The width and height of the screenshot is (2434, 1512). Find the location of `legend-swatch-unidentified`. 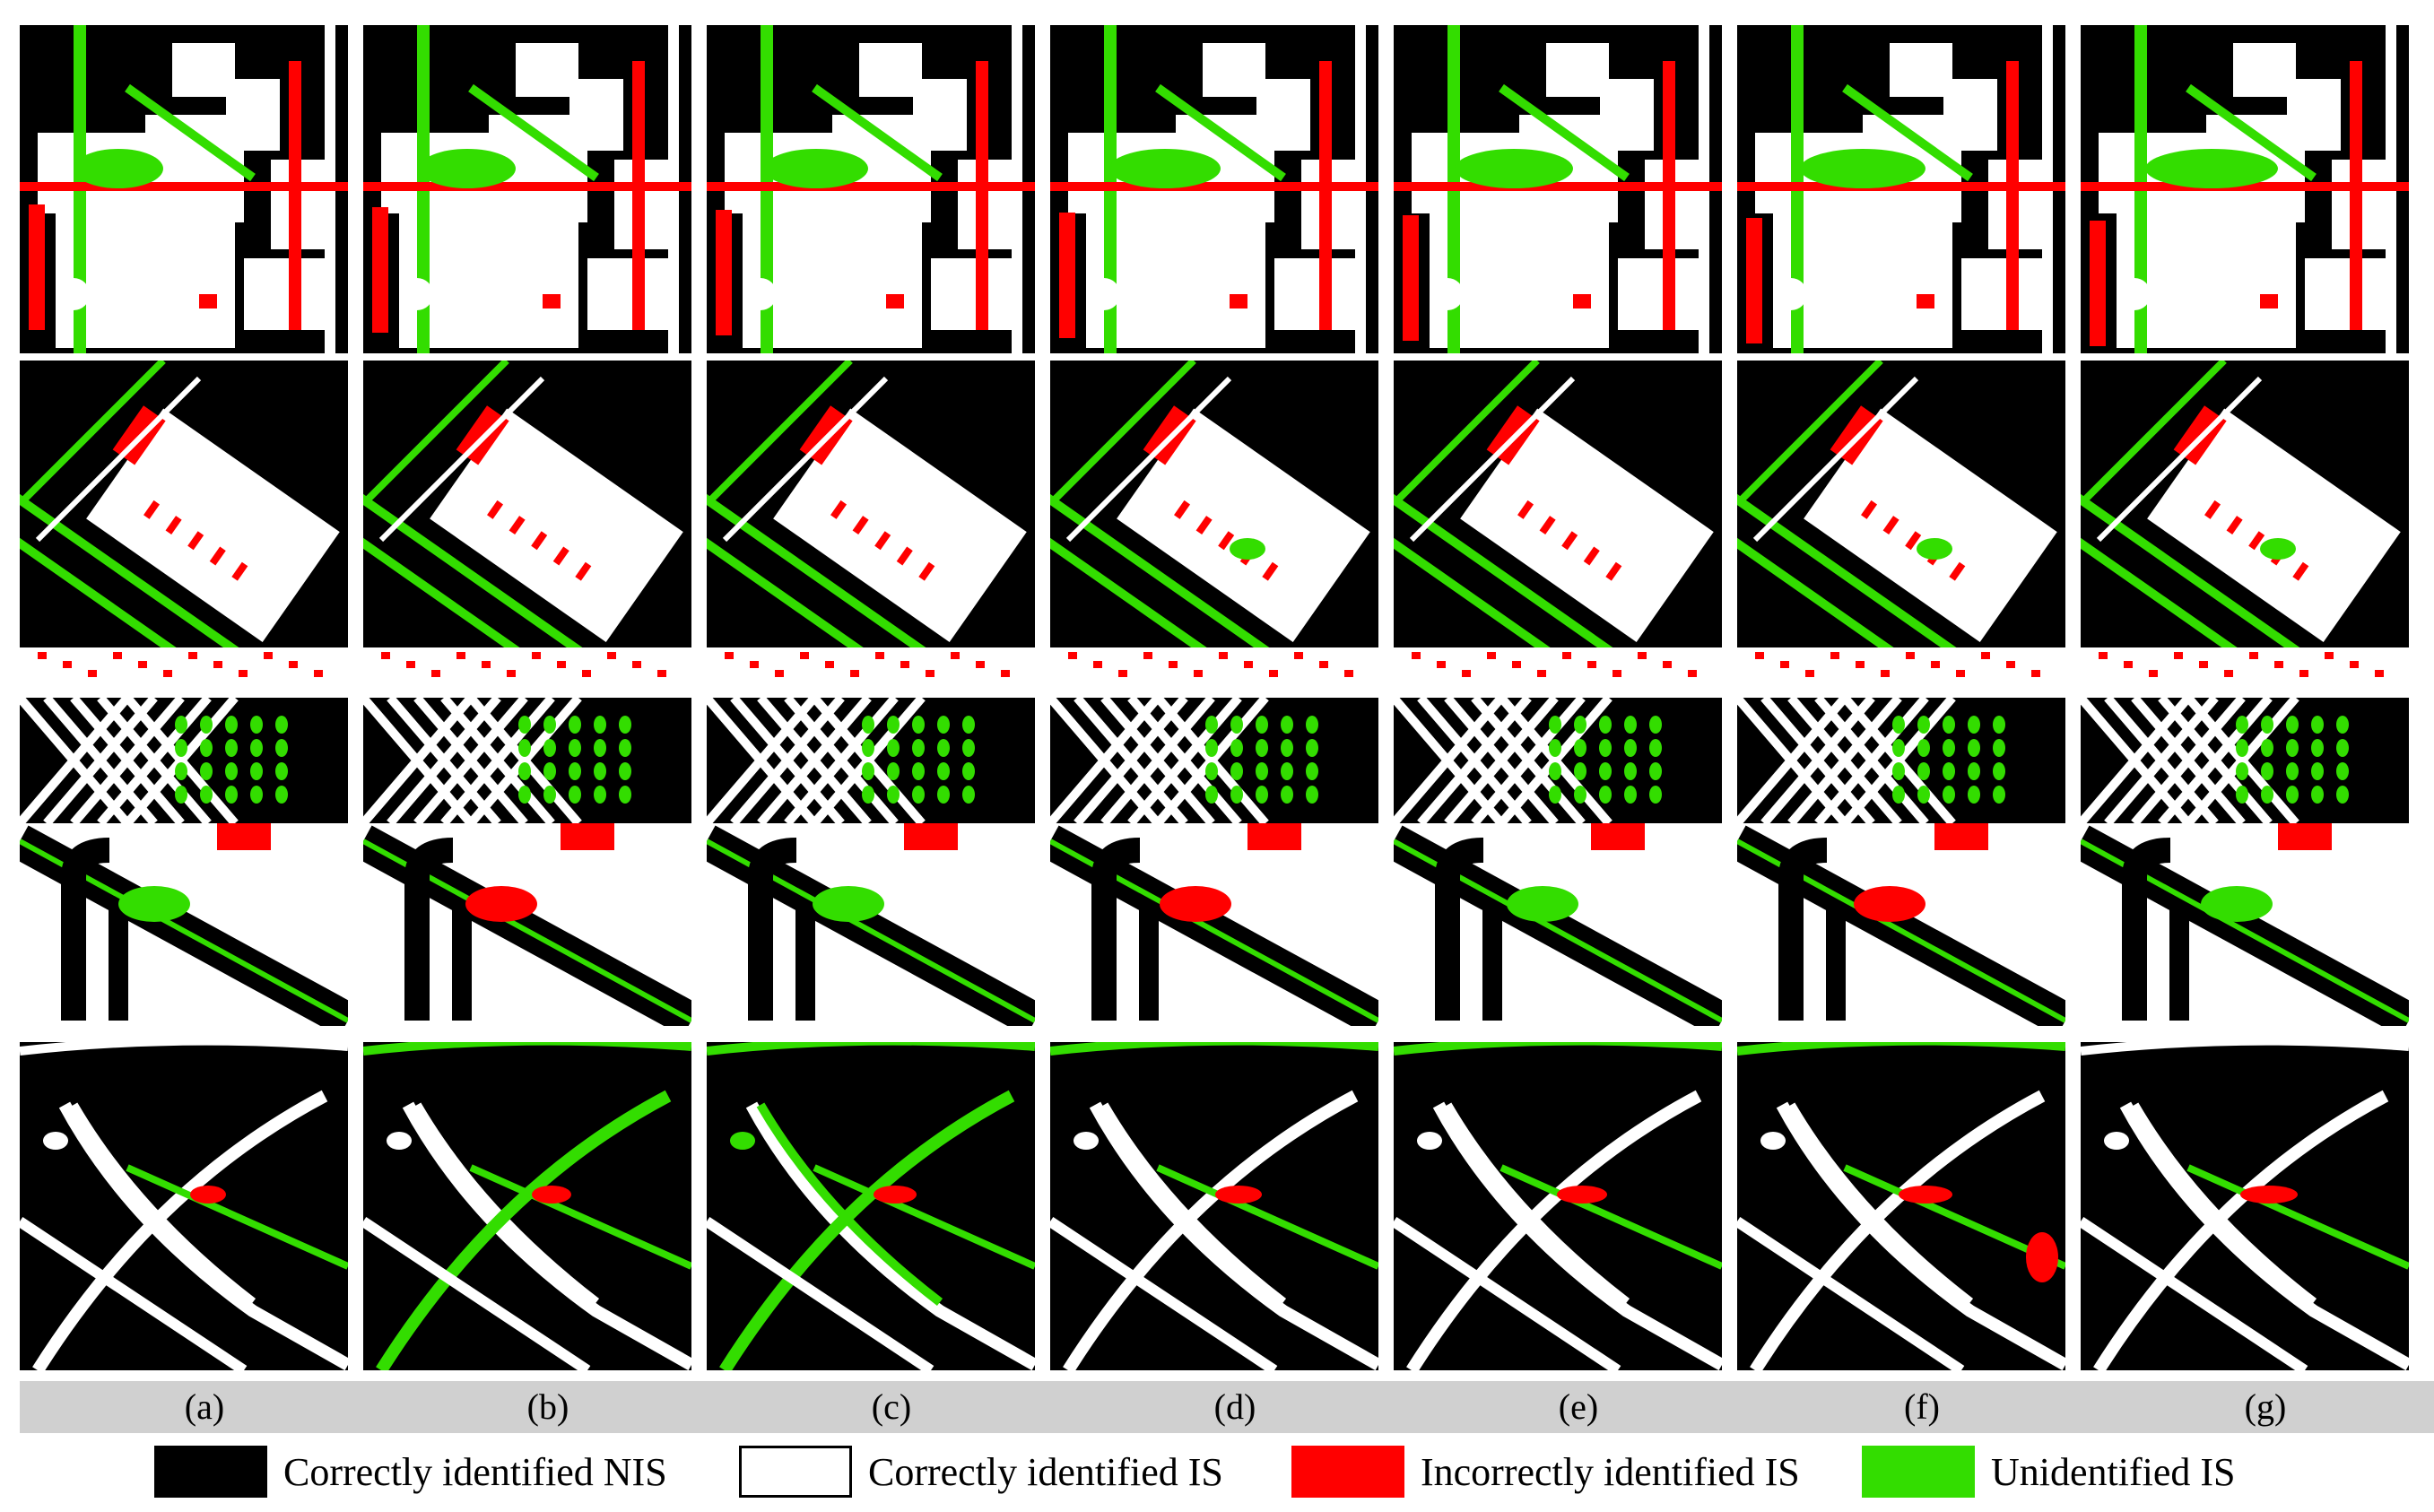

legend-swatch-unidentified is located at coordinates (1918, 1472).